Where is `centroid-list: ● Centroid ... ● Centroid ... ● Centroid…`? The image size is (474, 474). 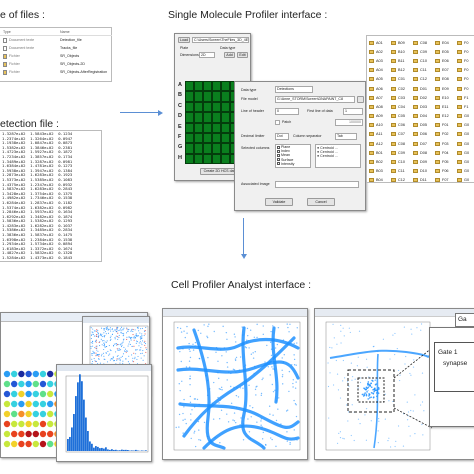 centroid-list: ● Centroid ... ● Centroid ... ● Centroid… is located at coordinates (338, 156).